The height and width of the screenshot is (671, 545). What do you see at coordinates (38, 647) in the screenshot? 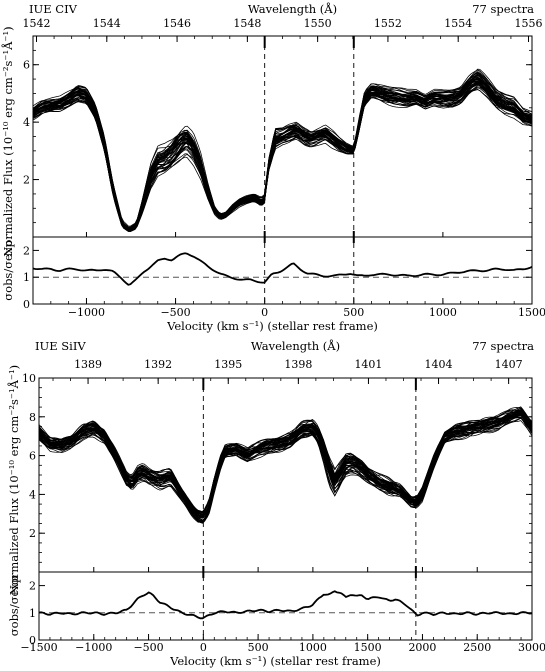
I see `velocity-tick-label: −1500` at bounding box center [38, 647].